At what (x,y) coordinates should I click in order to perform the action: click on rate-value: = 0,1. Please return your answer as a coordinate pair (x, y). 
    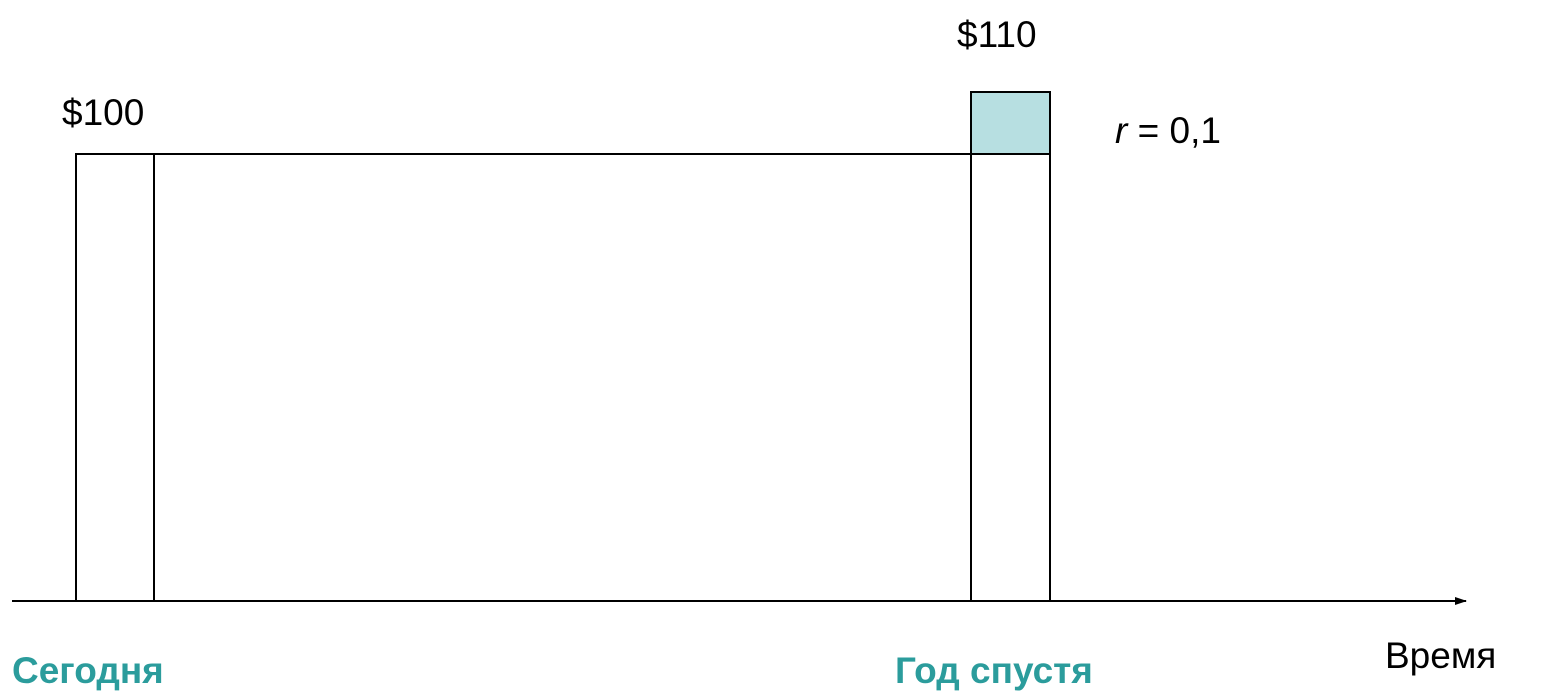
    Looking at the image, I should click on (1174, 130).